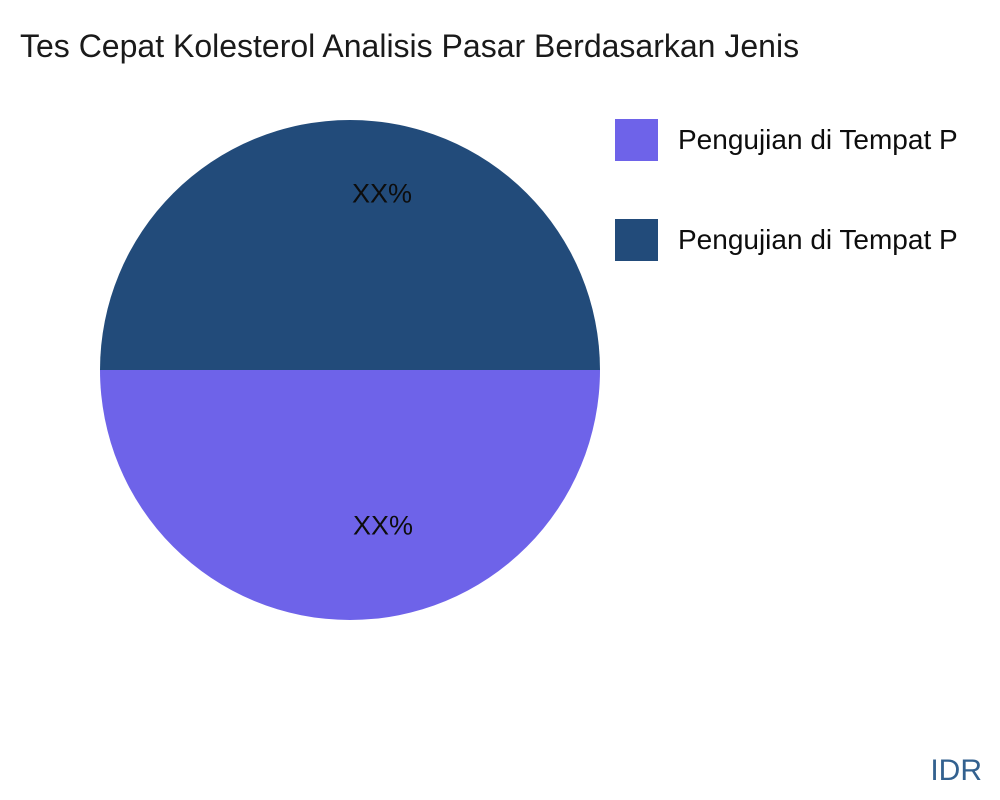  What do you see at coordinates (818, 139) in the screenshot?
I see `legend-label-0: Pengujian di Tempat P` at bounding box center [818, 139].